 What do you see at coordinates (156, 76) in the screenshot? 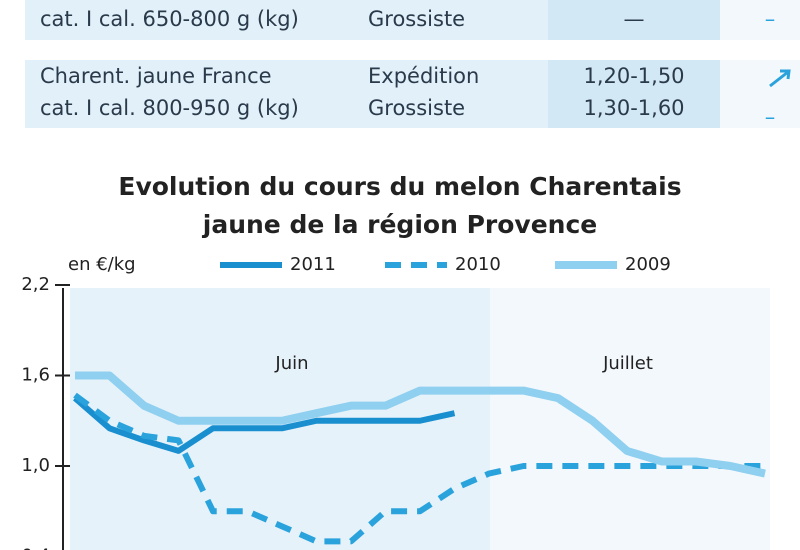
I see `text: Charent. jaune France` at bounding box center [156, 76].